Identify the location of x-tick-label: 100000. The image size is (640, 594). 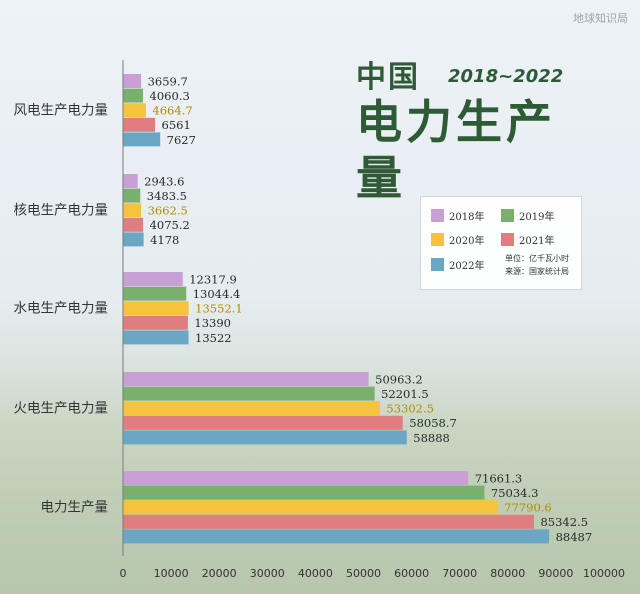
(604, 573).